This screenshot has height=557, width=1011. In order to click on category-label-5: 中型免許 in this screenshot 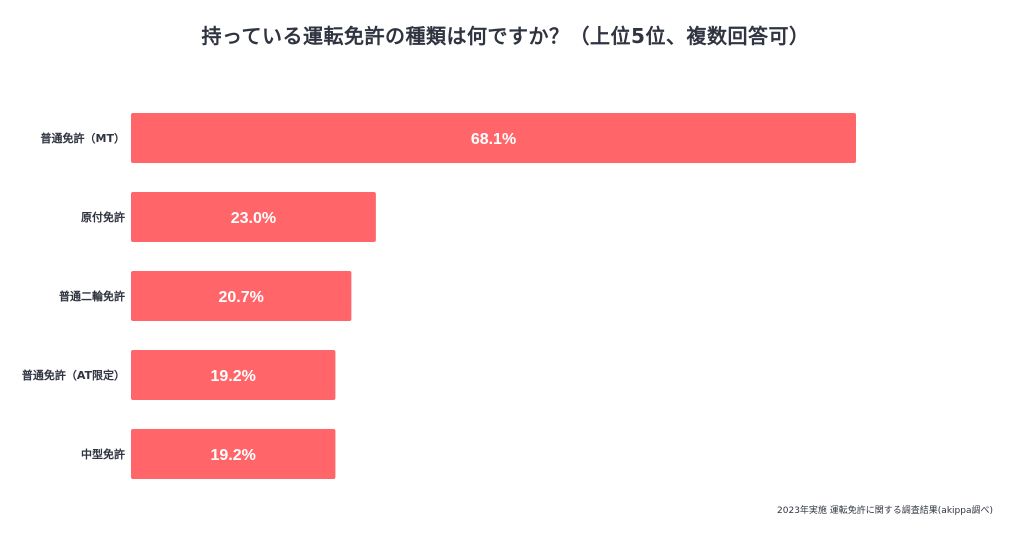, I will do `click(103, 454)`.